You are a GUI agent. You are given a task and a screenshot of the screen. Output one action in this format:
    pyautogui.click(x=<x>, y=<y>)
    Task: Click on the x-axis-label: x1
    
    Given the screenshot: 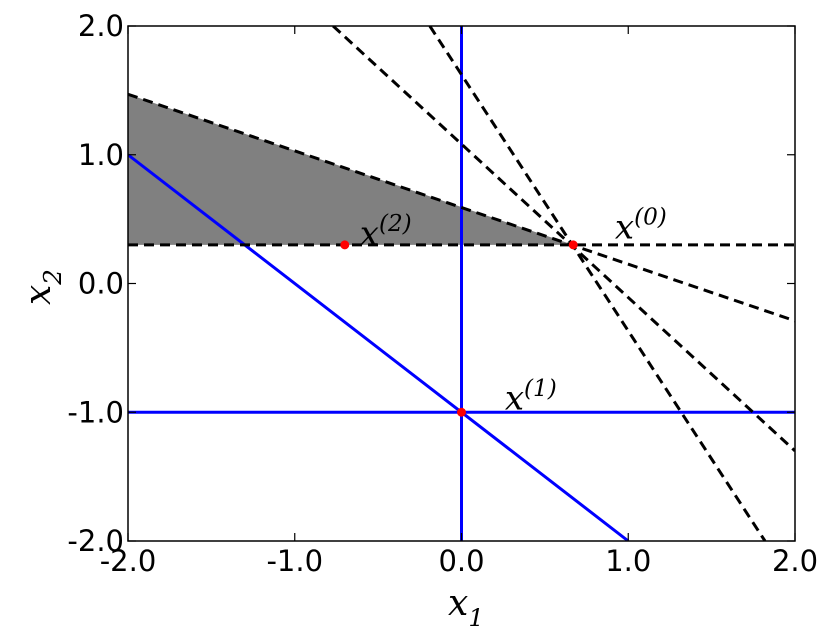 What is the action you would take?
    pyautogui.click(x=466, y=607)
    